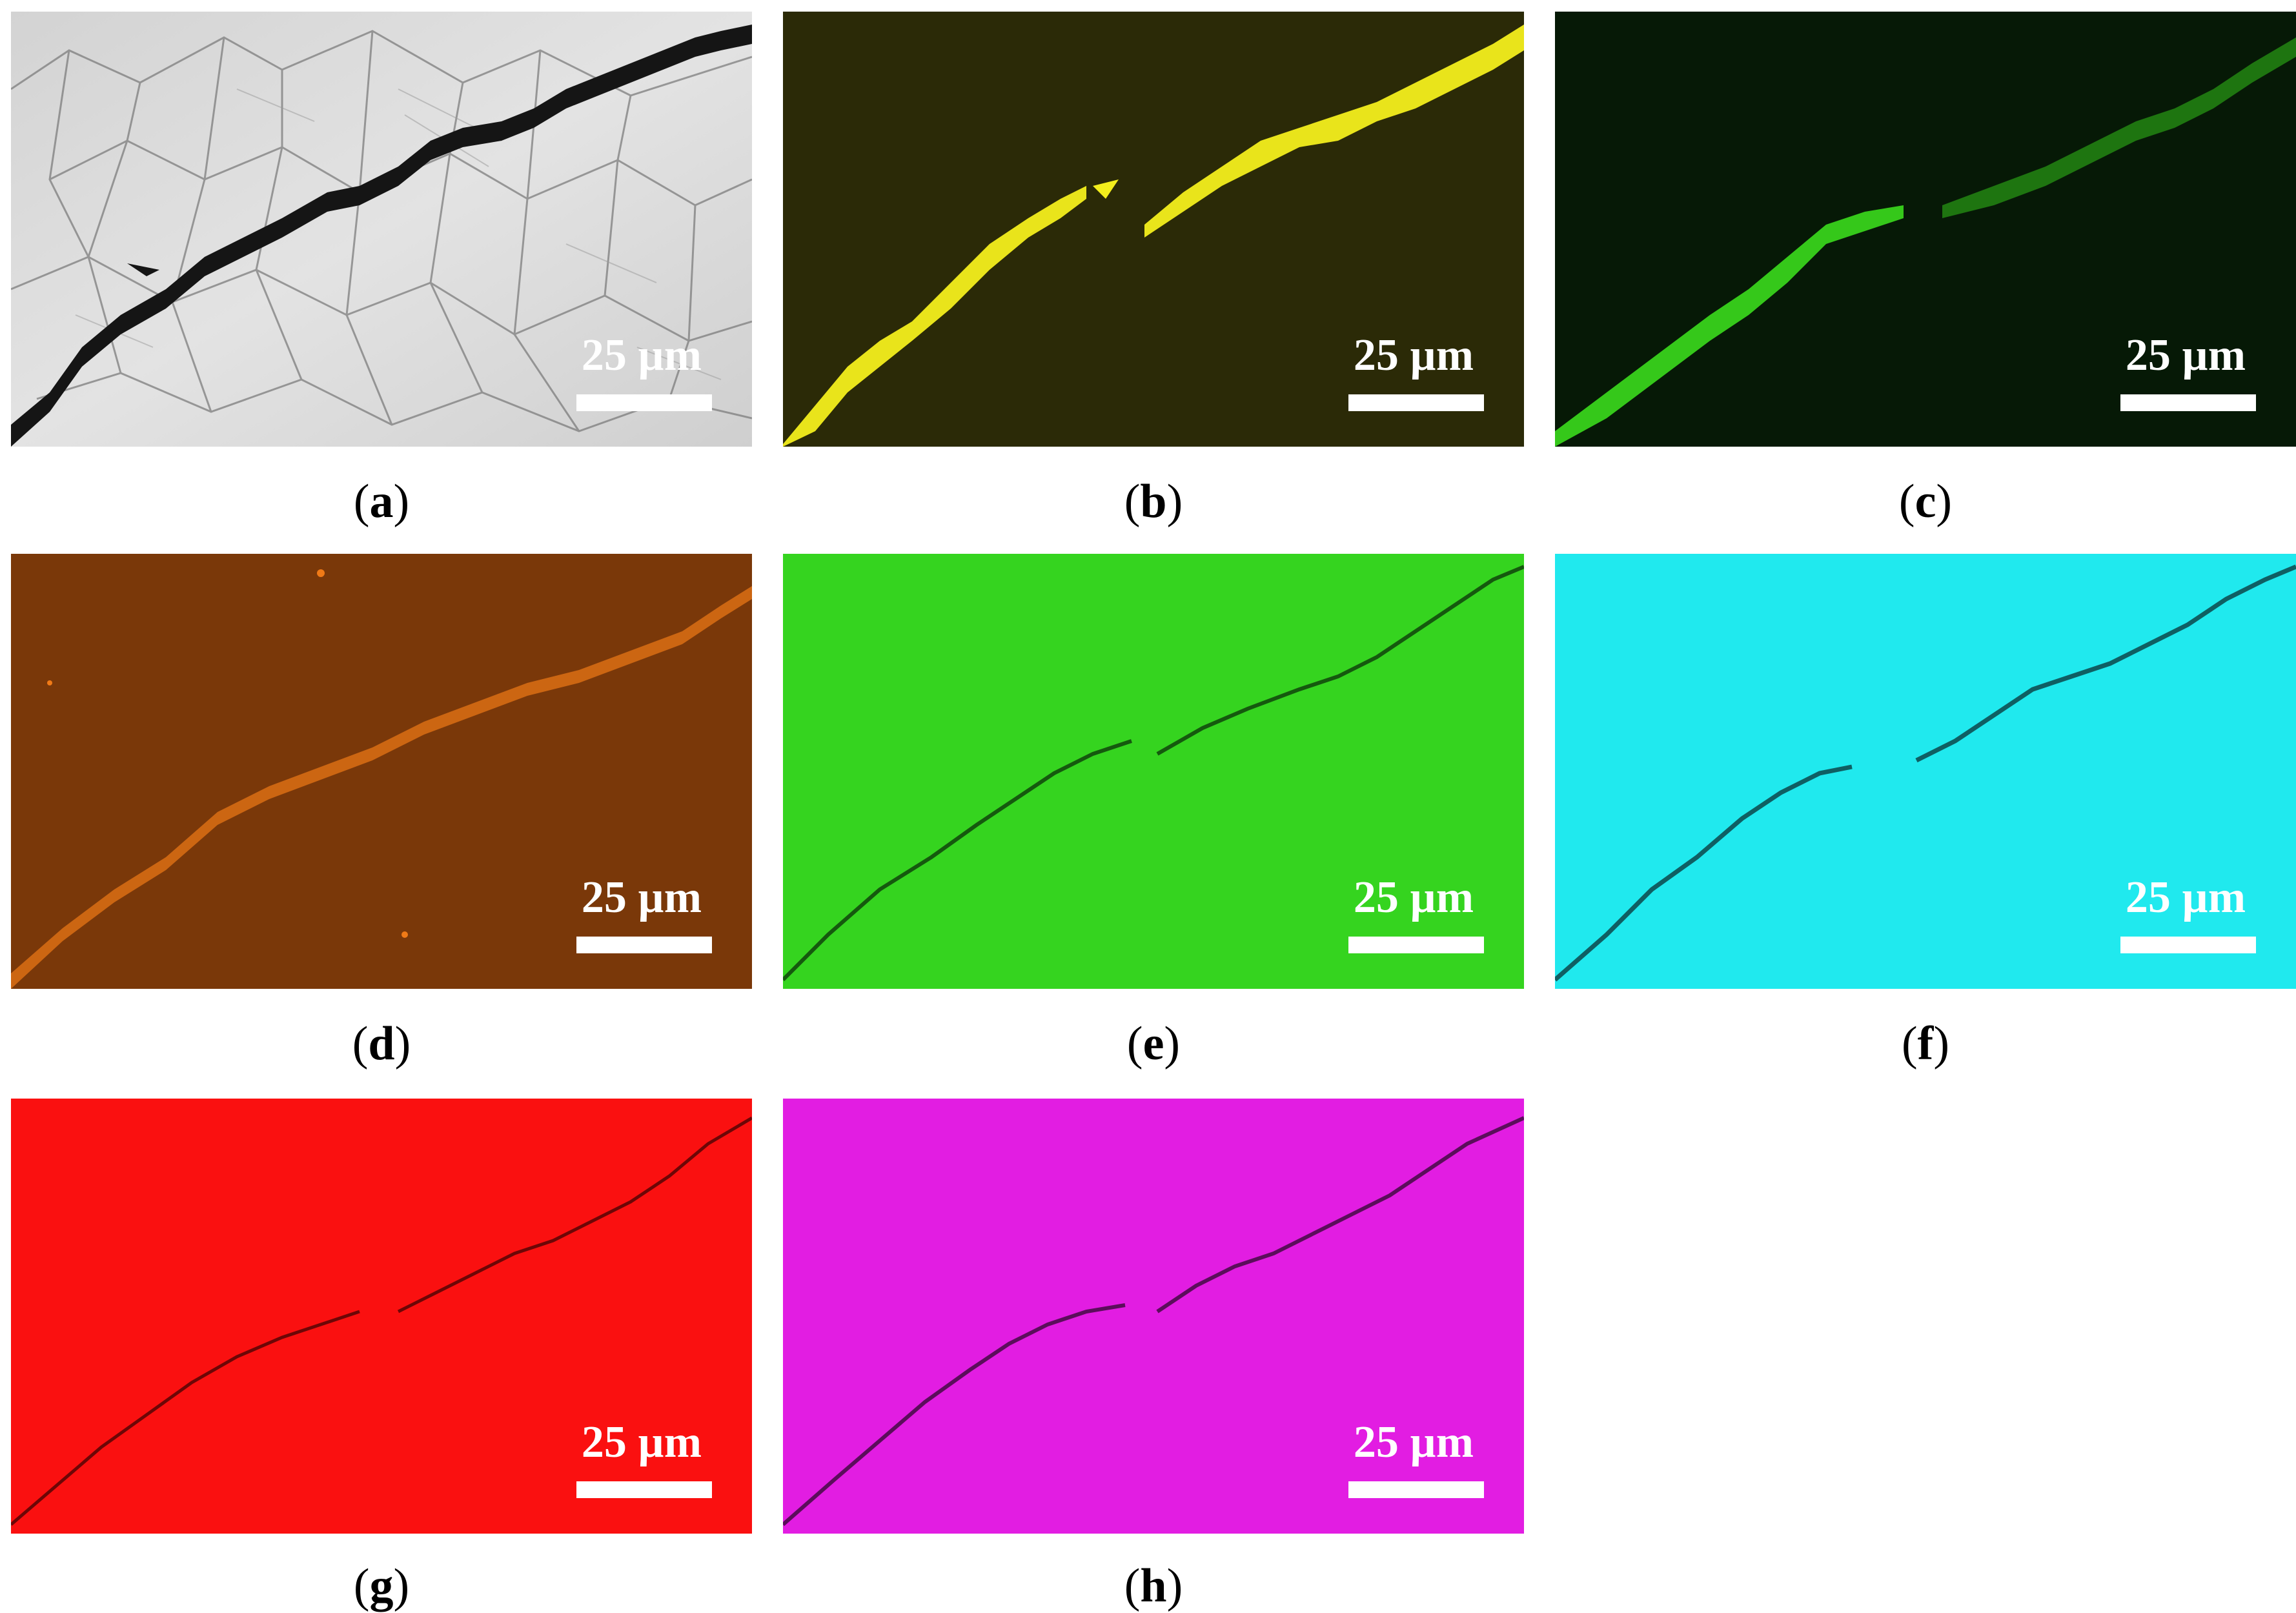  What do you see at coordinates (1153, 1585) in the screenshot?
I see `caption-h: (h)` at bounding box center [1153, 1585].